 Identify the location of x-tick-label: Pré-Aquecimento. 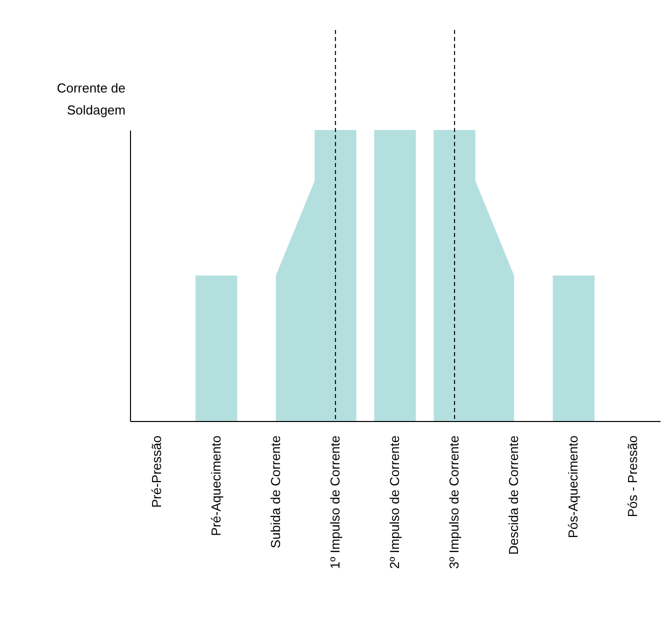
(216, 486).